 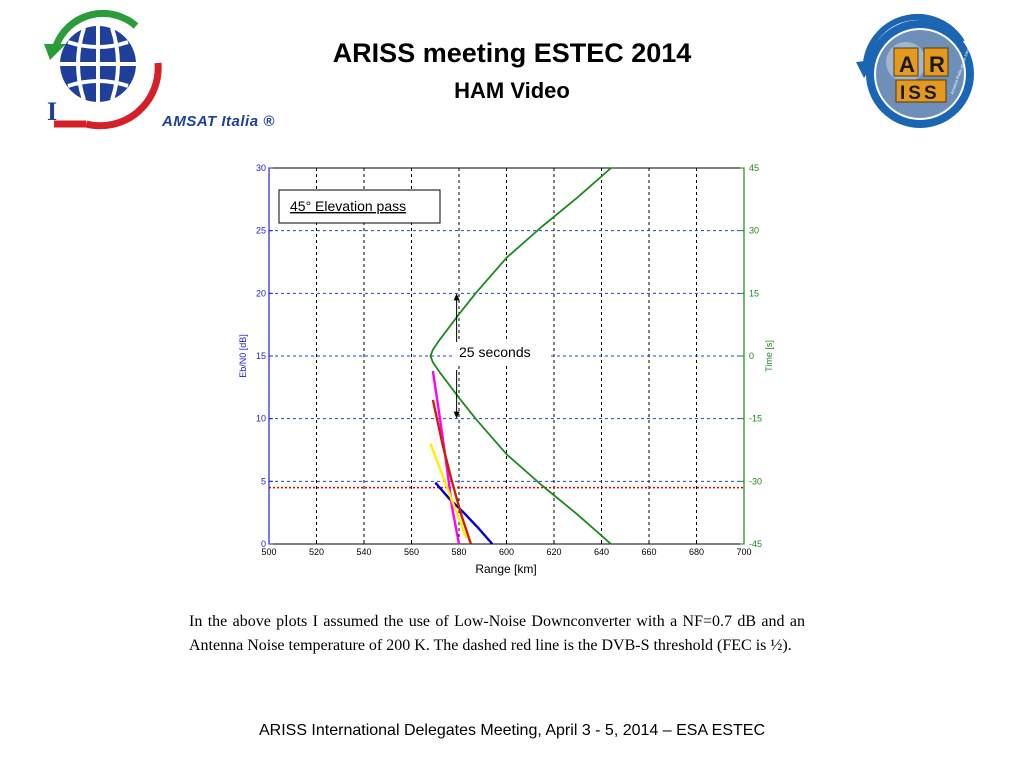 What do you see at coordinates (456, 356) in the screenshot?
I see `arrows` at bounding box center [456, 356].